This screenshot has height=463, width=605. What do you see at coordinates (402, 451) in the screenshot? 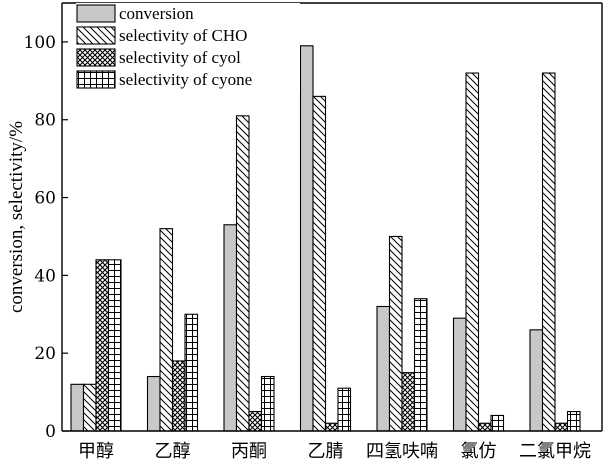
I see `category-label-5: 四氢呋喃` at bounding box center [402, 451].